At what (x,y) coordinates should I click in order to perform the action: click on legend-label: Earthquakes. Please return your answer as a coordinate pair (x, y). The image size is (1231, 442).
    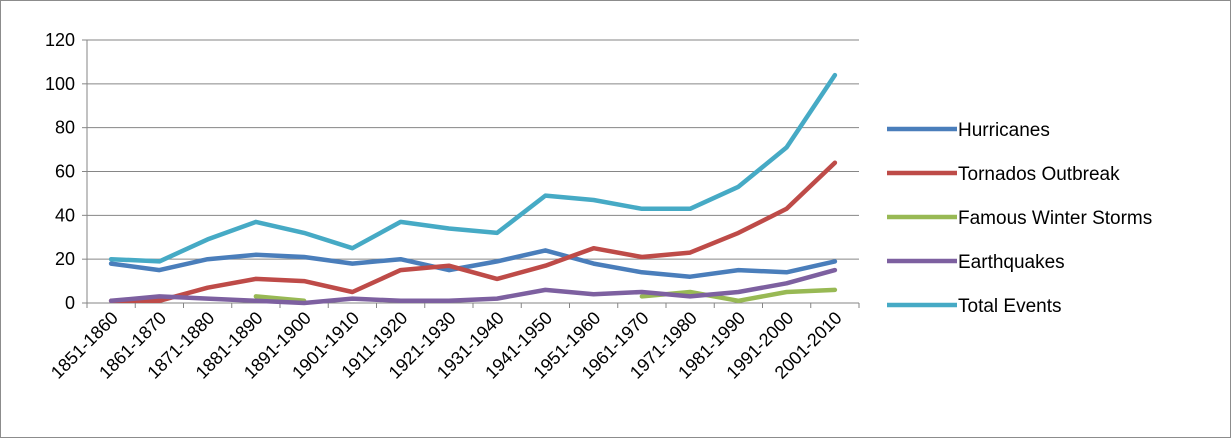
    Looking at the image, I should click on (1011, 262).